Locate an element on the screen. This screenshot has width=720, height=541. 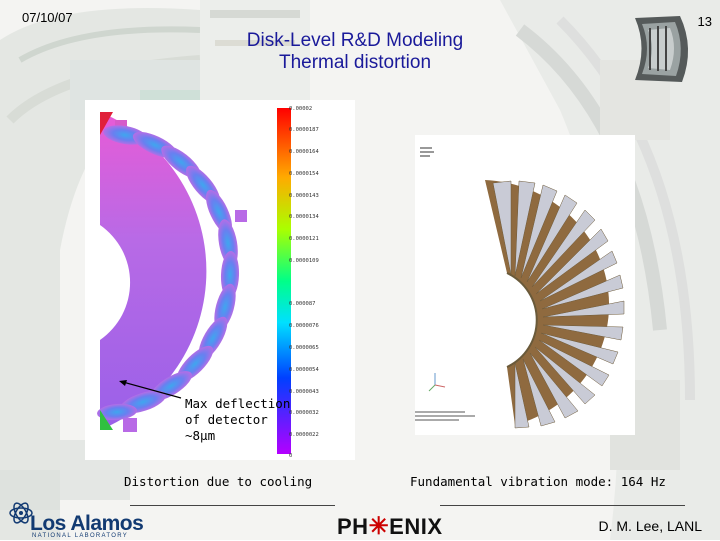
lanl-logo-icon is located at coordinates (21, 513).